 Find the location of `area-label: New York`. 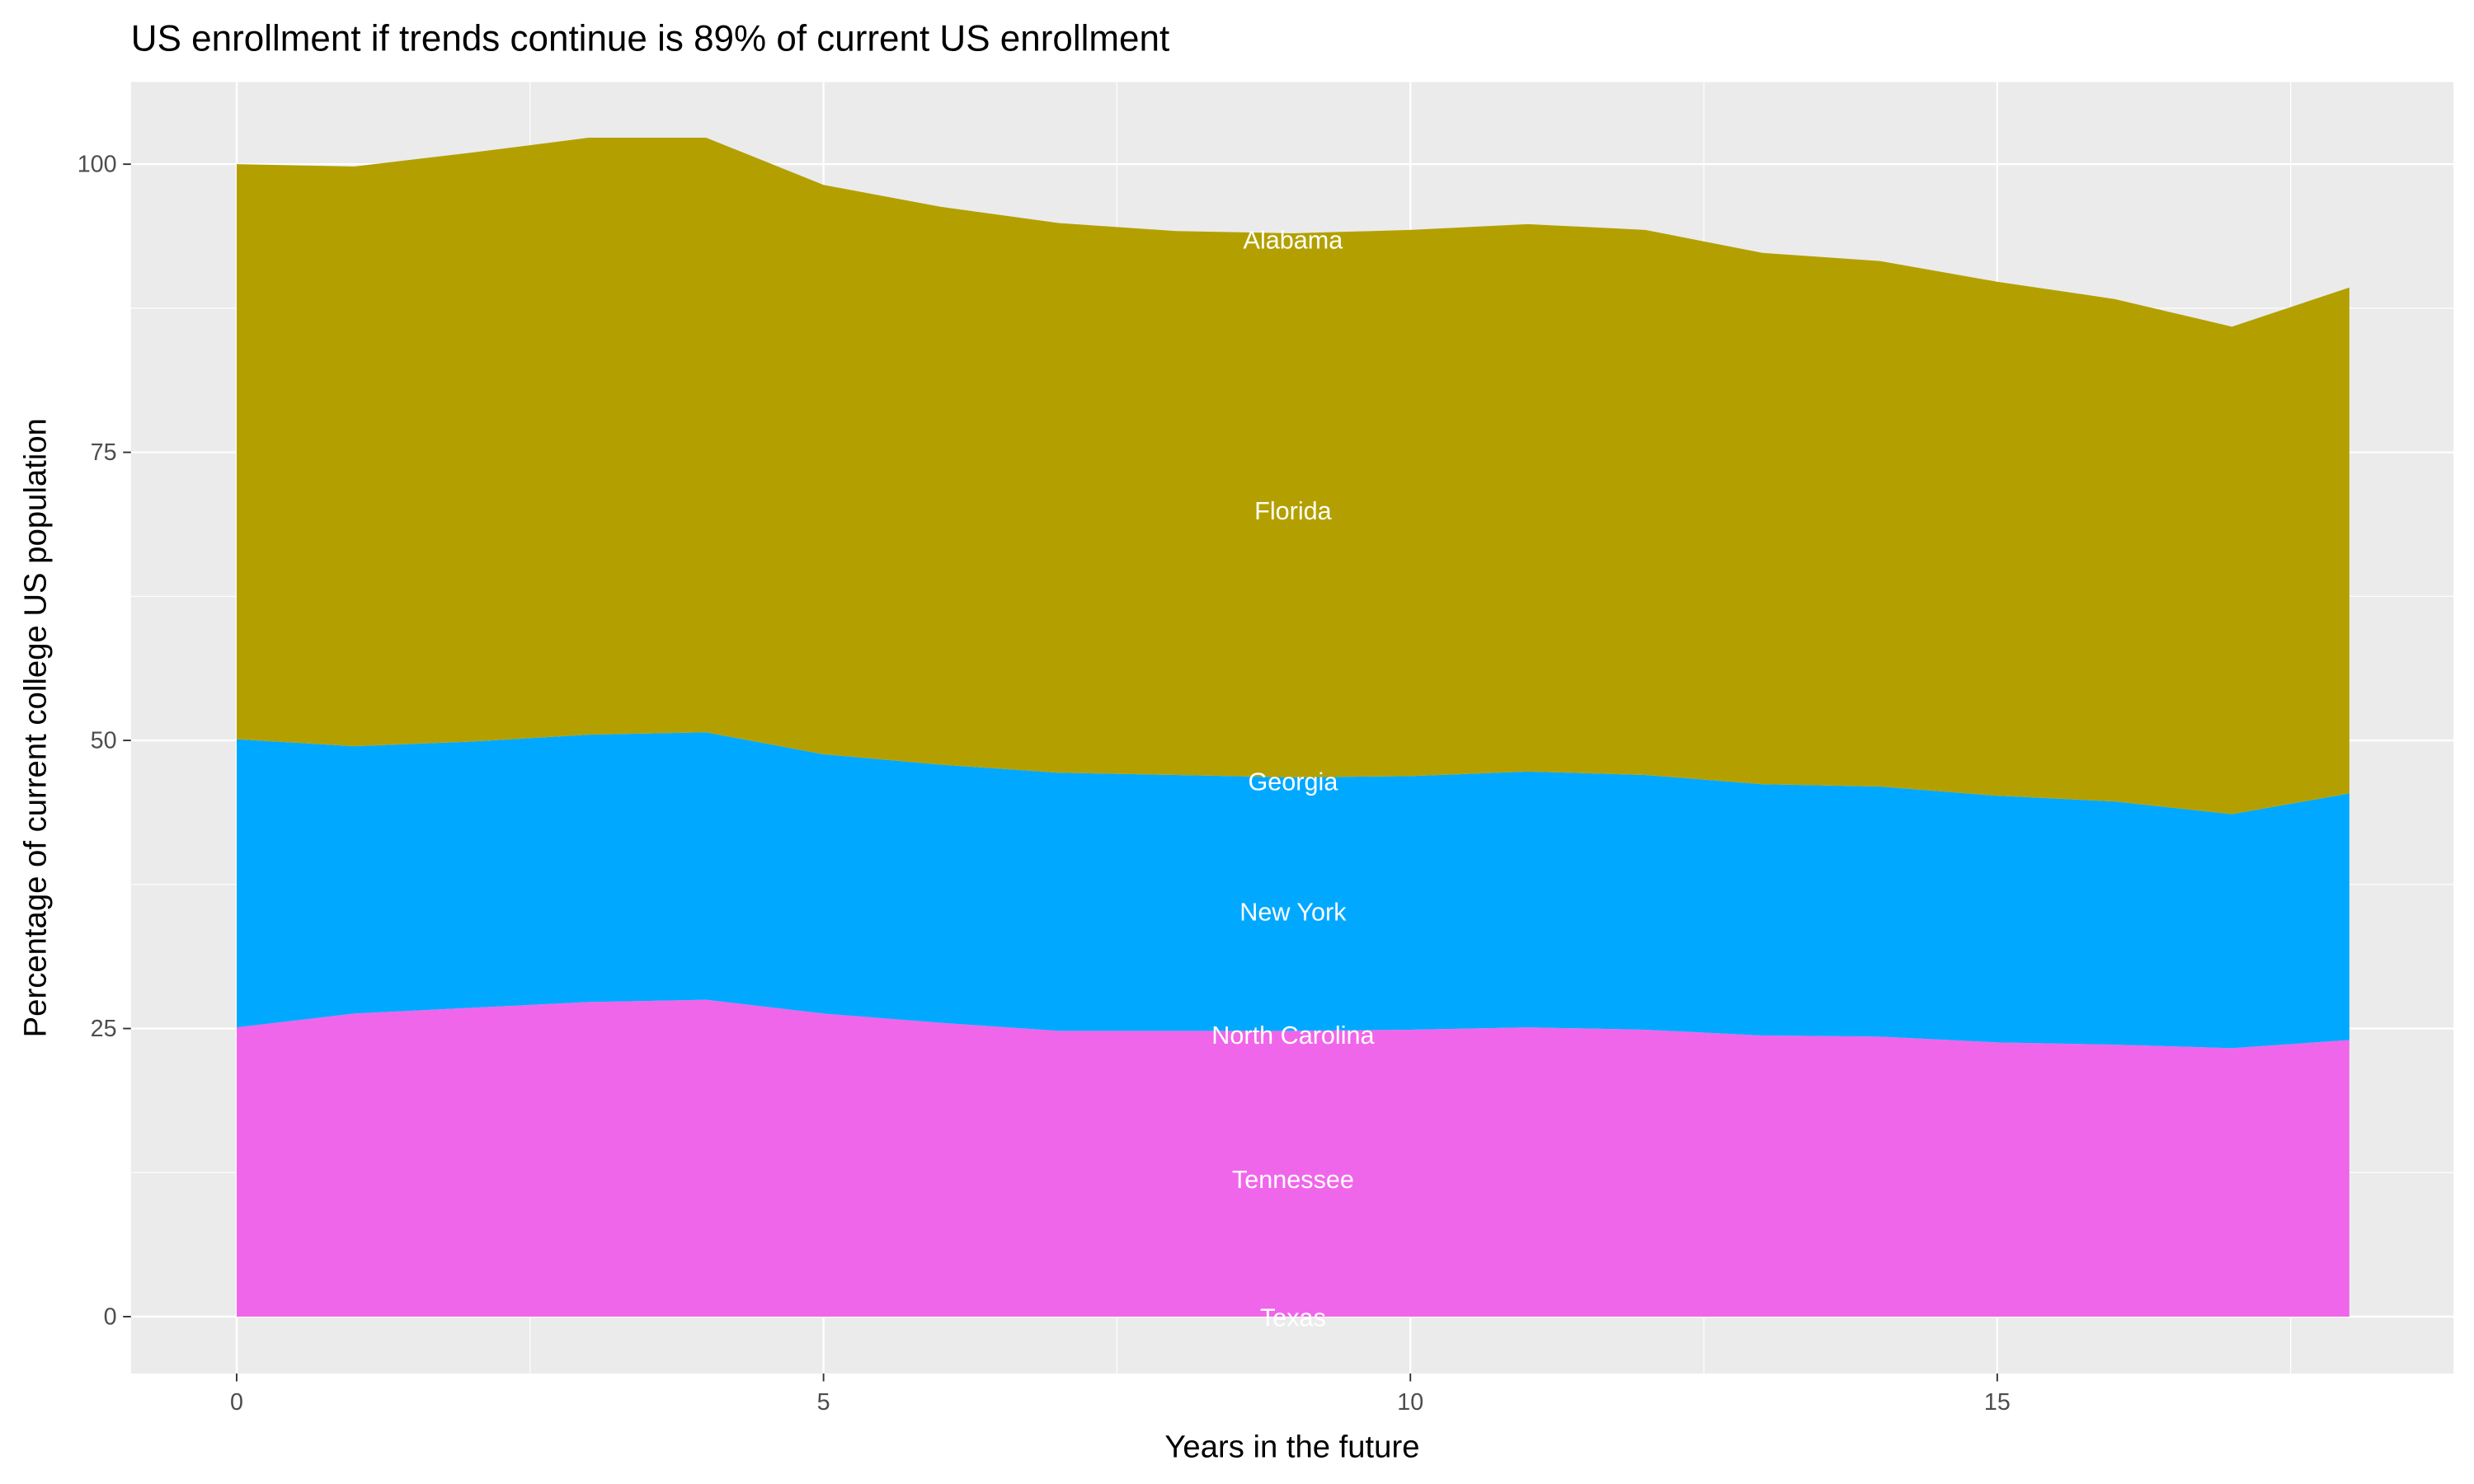

area-label: New York is located at coordinates (1293, 912).